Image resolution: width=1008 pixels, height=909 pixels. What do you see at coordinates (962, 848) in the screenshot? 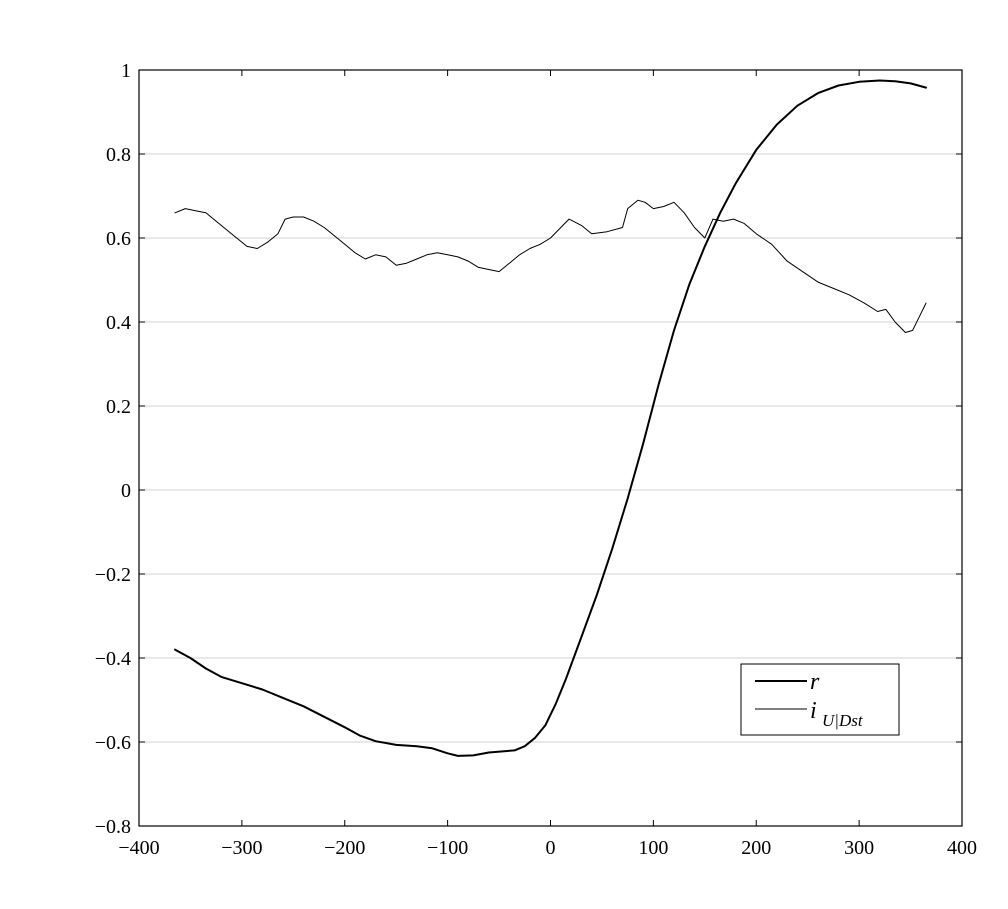
I see `x-tick-label: 400` at bounding box center [962, 848].